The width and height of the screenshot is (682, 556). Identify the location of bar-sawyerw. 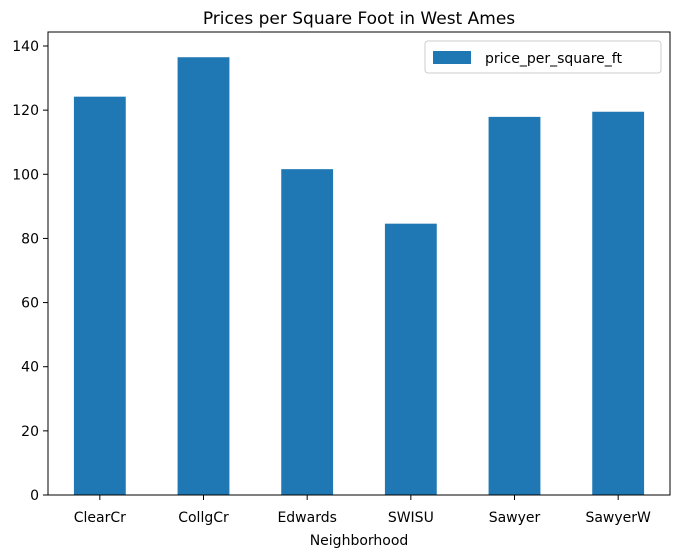
(618, 303).